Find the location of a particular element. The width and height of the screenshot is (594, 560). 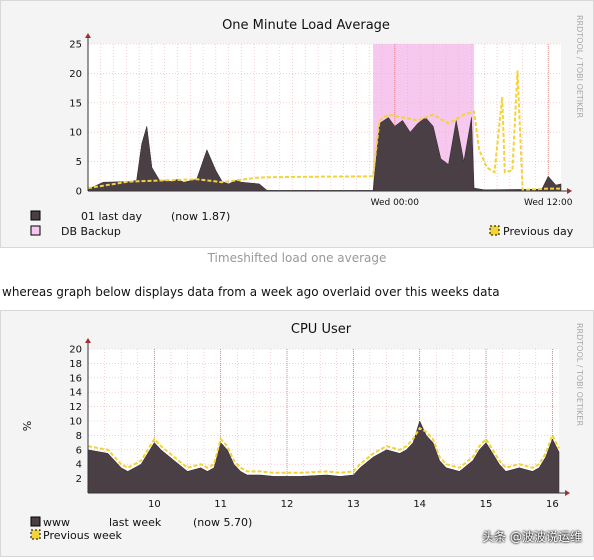

y-tick-label: 12 is located at coordinates (75, 407).